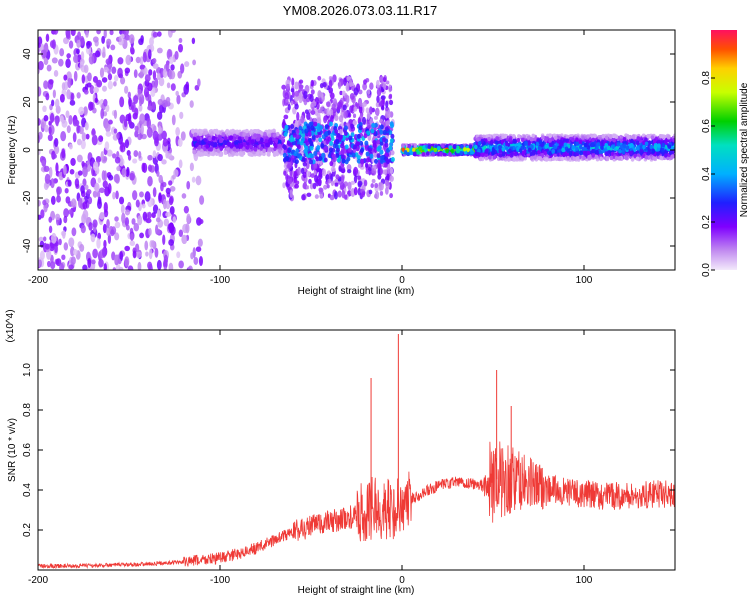 The height and width of the screenshot is (600, 750). What do you see at coordinates (706, 78) in the screenshot?
I see `colorbar-tick-label: 0.8` at bounding box center [706, 78].